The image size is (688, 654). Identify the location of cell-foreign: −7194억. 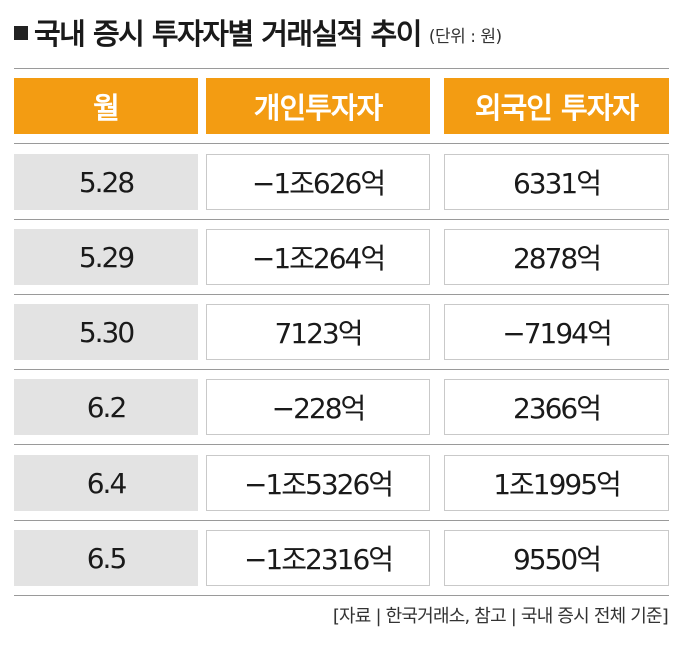
(556, 332).